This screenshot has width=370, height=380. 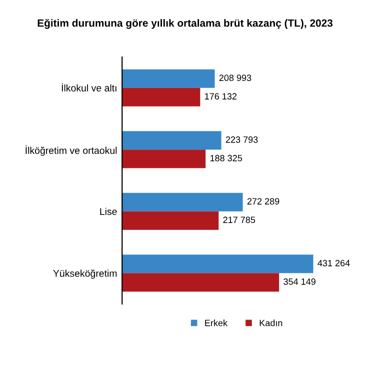 What do you see at coordinates (239, 220) in the screenshot?
I see `data-label: 217 785` at bounding box center [239, 220].